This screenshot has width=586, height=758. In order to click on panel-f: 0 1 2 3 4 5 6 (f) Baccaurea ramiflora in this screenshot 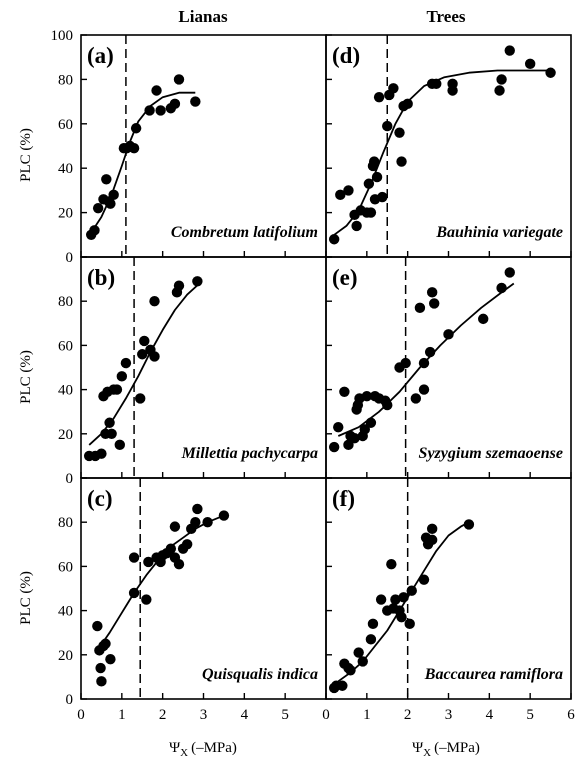, I will do `click(448, 600)`.